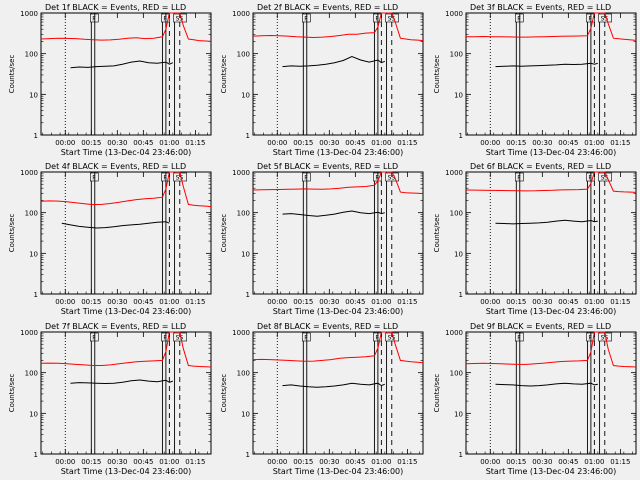 Image resolution: width=640 pixels, height=480 pixels. What do you see at coordinates (327, 166) in the screenshot?
I see `panel-title: Det 5f BLACK = Events, RED = LLD` at bounding box center [327, 166].